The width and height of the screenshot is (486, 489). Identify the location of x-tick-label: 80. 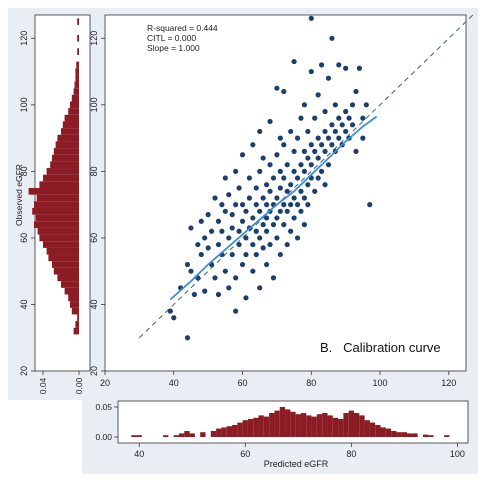
(351, 454).